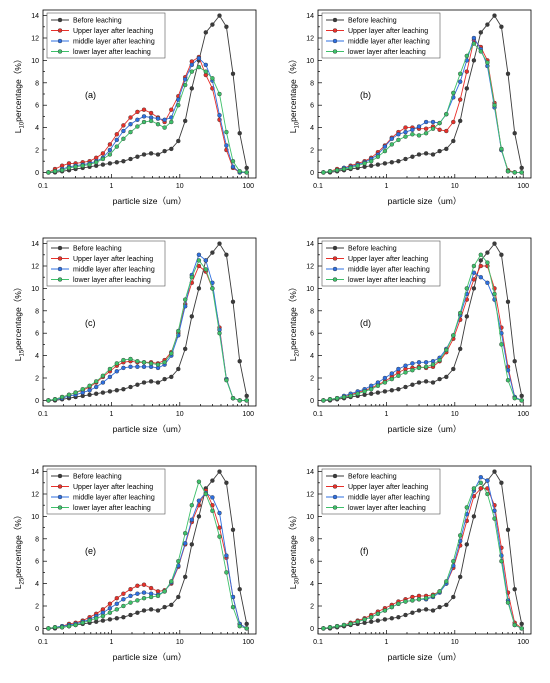 The width and height of the screenshot is (550, 683). I want to click on panel-label: (d), so click(365, 323).